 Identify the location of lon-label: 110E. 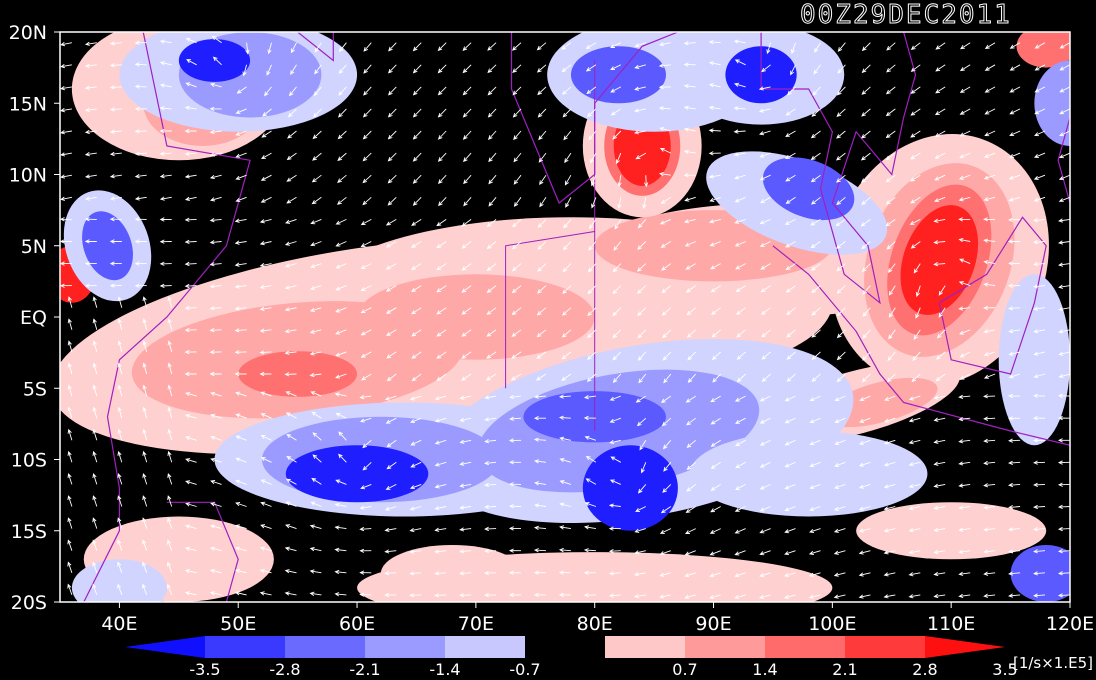
(951, 624).